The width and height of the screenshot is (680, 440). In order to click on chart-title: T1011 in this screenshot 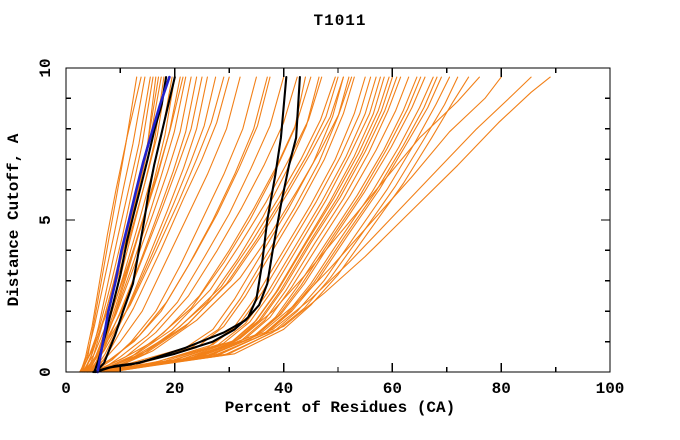, I will do `click(340, 21)`.